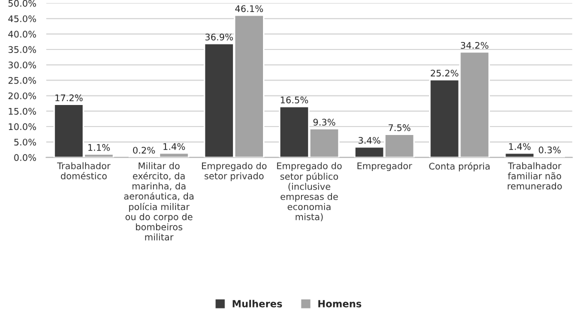  I want to click on legend-label: Homens, so click(340, 304).